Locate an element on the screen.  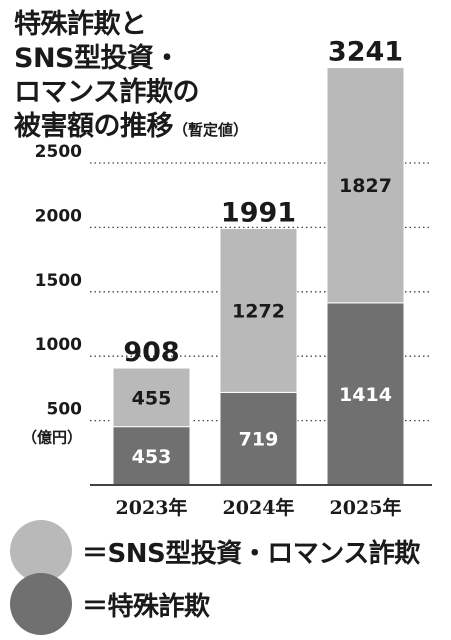
x-tick-label-2: 2025年 is located at coordinates (366, 507).